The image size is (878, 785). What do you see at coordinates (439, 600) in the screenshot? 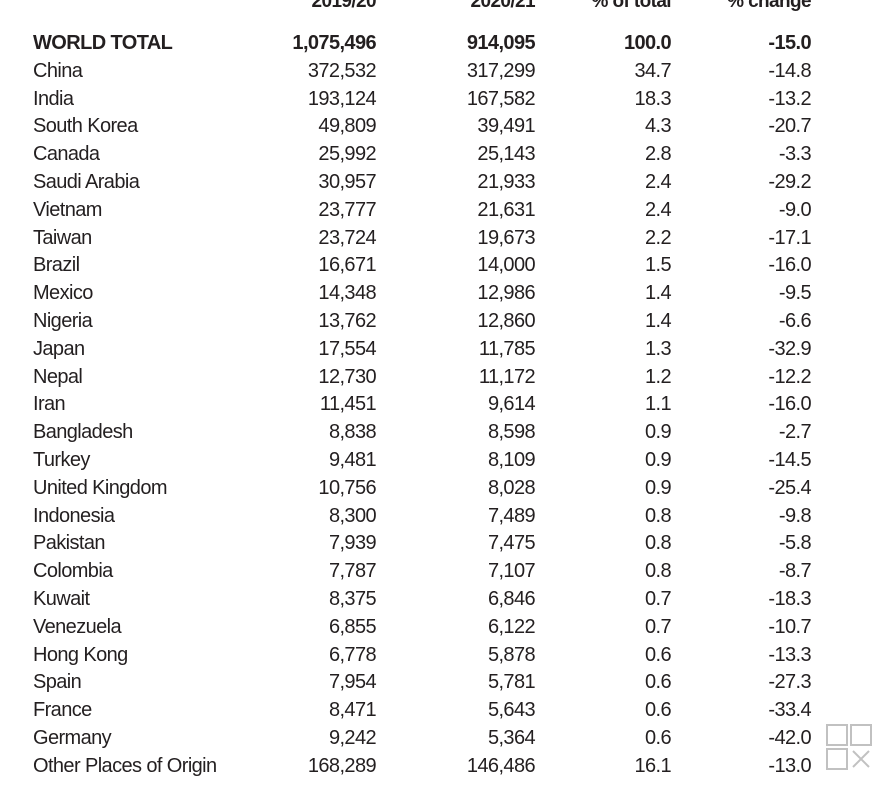
I see `table-row: Kuwait 8,375 6,846 0.7 -18.3` at bounding box center [439, 600].